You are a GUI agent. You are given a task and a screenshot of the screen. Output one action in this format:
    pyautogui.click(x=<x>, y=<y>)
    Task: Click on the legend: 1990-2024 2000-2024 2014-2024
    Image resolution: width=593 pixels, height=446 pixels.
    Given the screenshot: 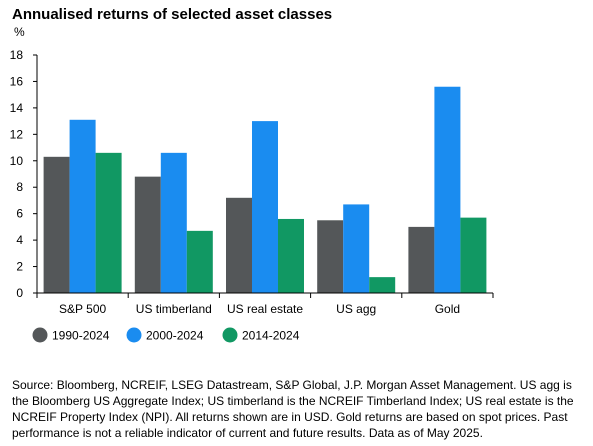 What is the action you would take?
    pyautogui.click(x=166, y=335)
    